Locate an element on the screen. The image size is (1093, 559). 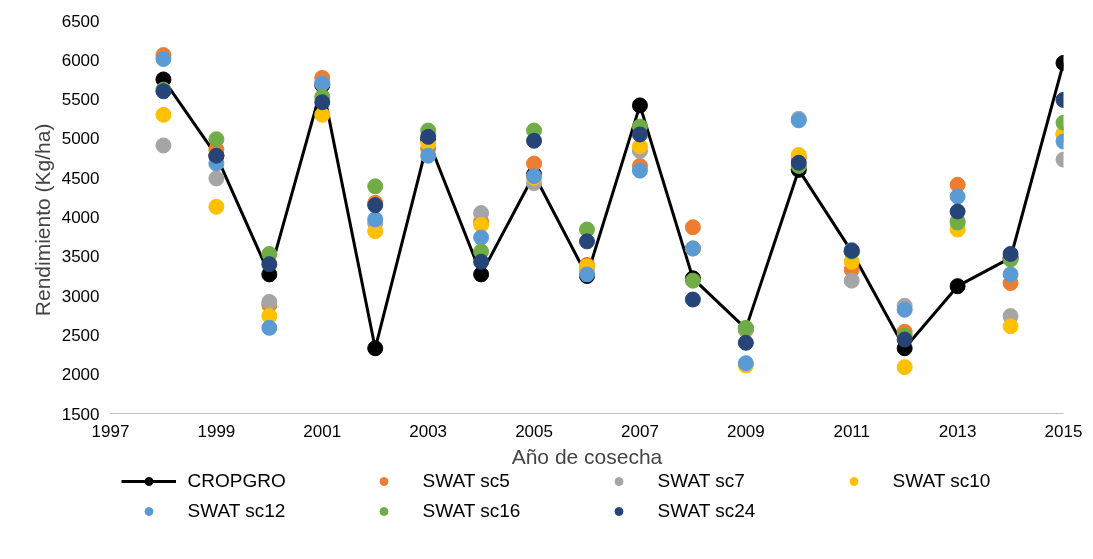
y-axis-title: Rendimiento (Kg/ha) is located at coordinates (42, 220).